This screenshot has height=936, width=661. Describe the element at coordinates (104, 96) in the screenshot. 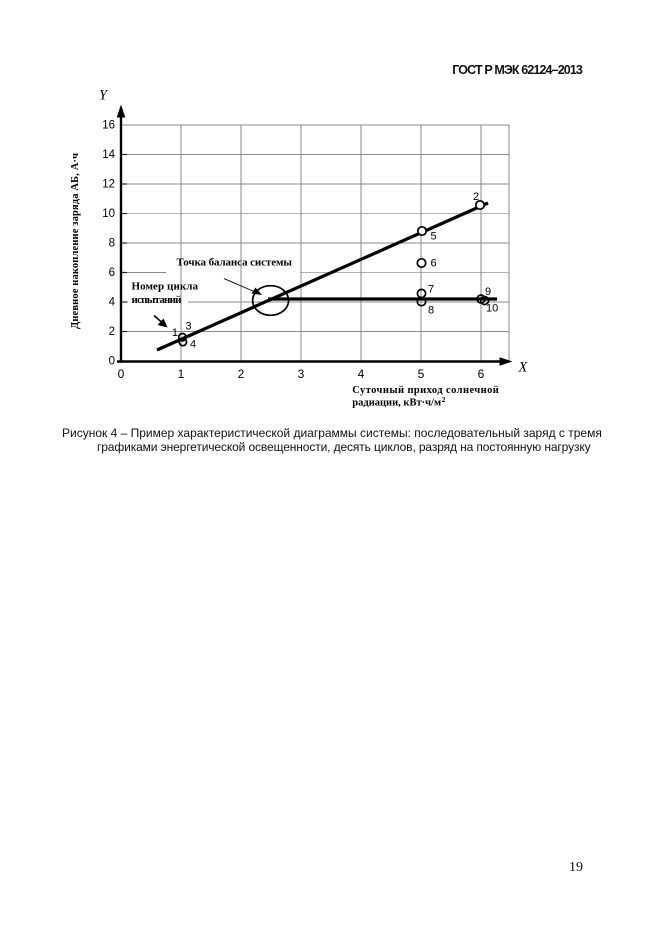

I see `svg-text: Y` at that location.